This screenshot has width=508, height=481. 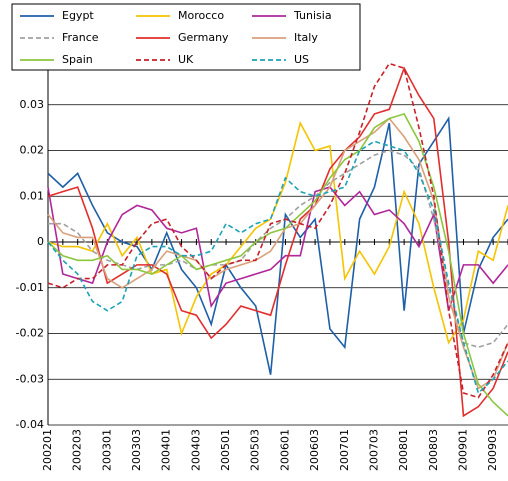 What do you see at coordinates (136, 450) in the screenshot?
I see `x-tick-label: 200303` at bounding box center [136, 450].